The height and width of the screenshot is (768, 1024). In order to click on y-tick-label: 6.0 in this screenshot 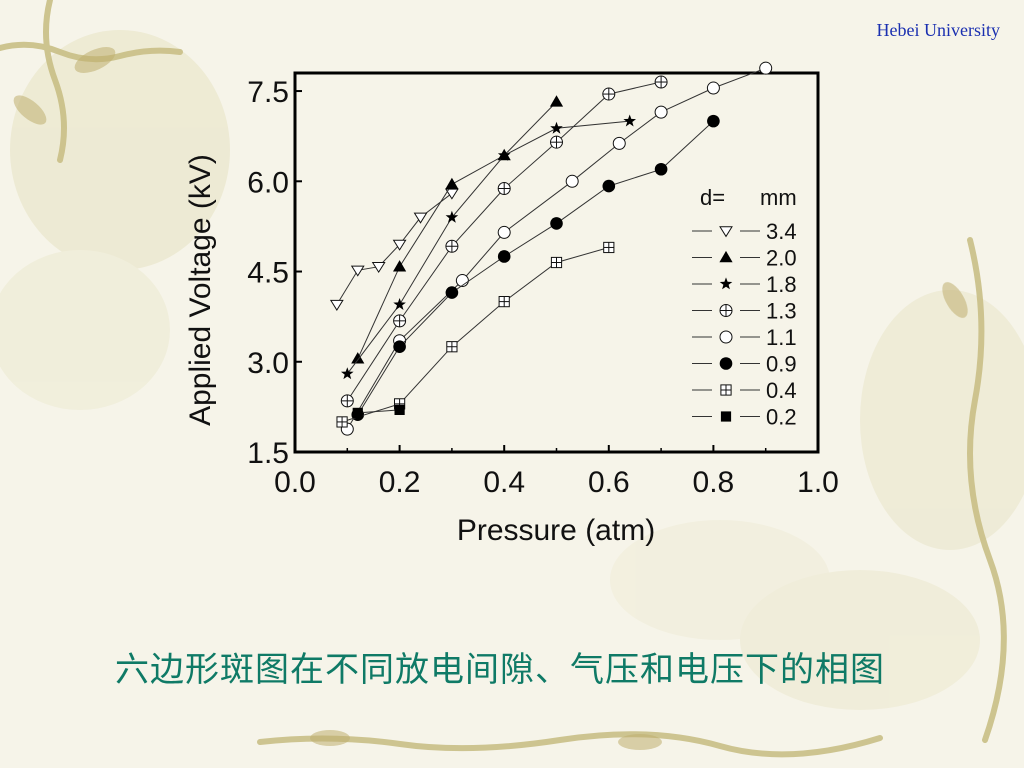, I will do `click(268, 182)`.